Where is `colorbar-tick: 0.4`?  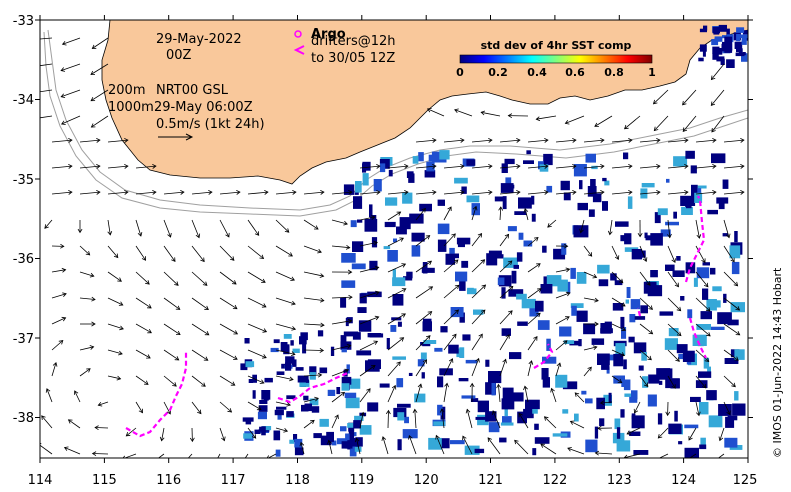 colorbar-tick: 0.4 is located at coordinates (537, 72).